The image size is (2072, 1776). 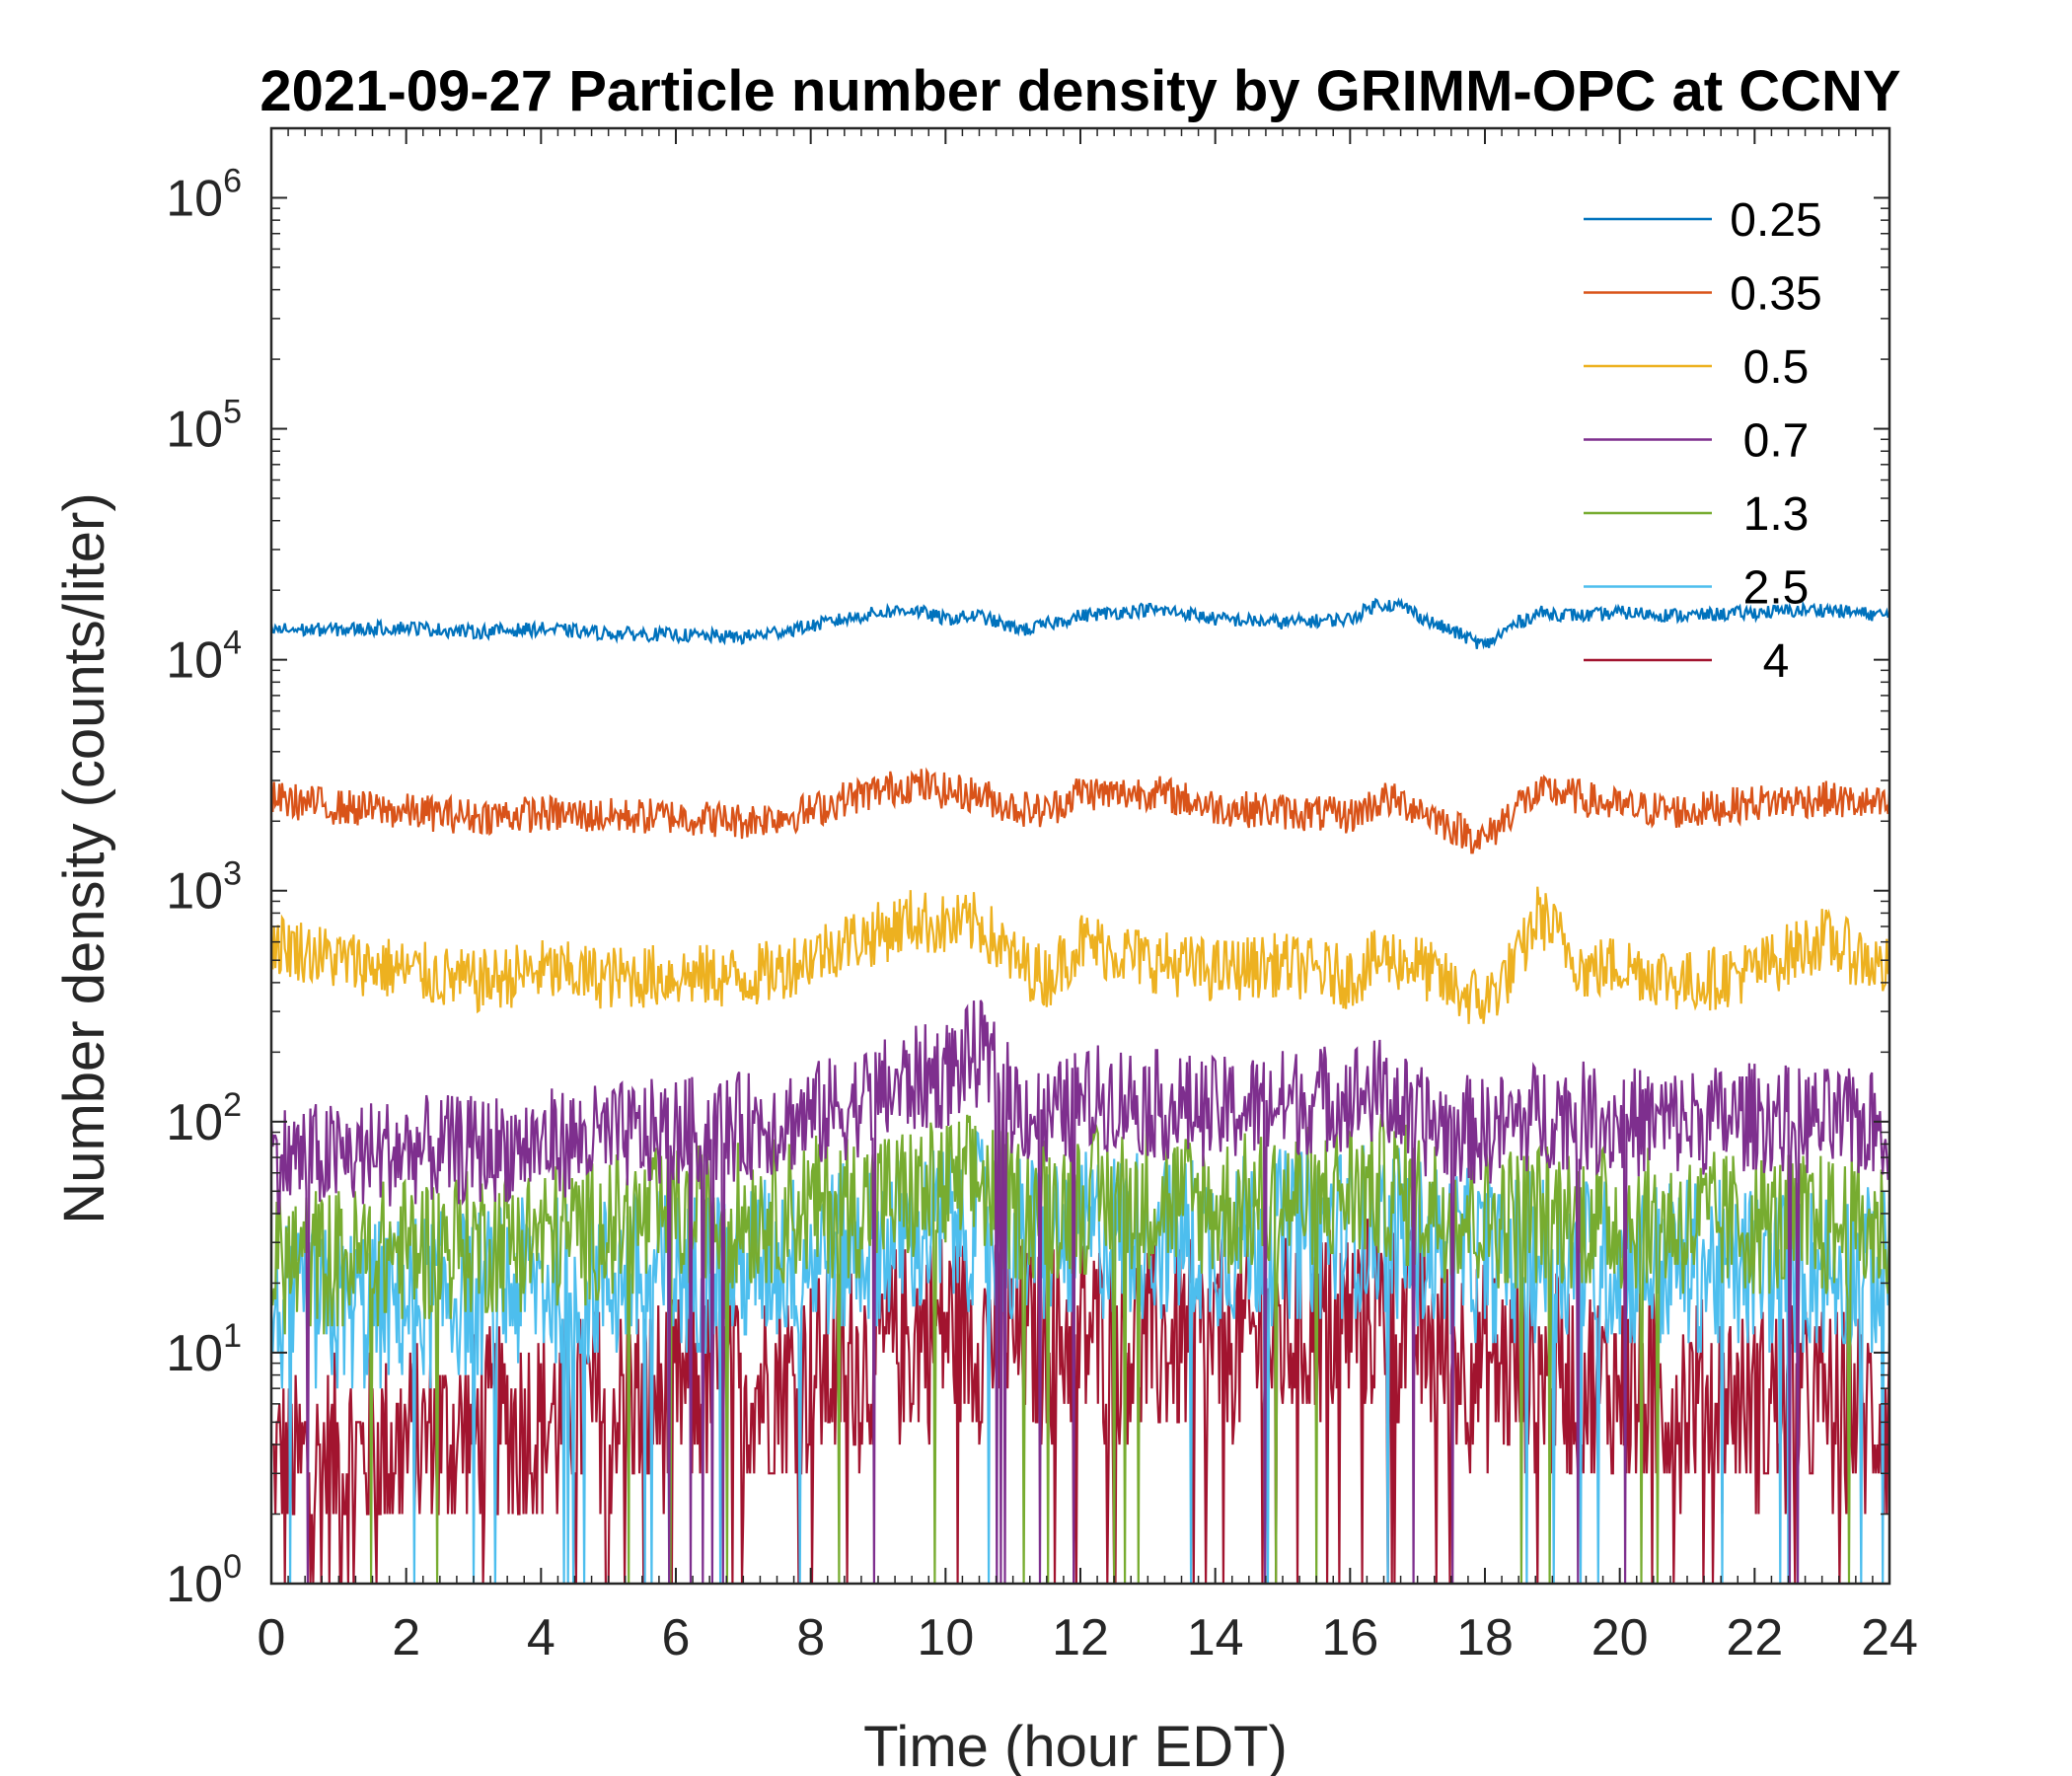 What do you see at coordinates (1777, 588) in the screenshot?
I see `legend-label: 2.5` at bounding box center [1777, 588].